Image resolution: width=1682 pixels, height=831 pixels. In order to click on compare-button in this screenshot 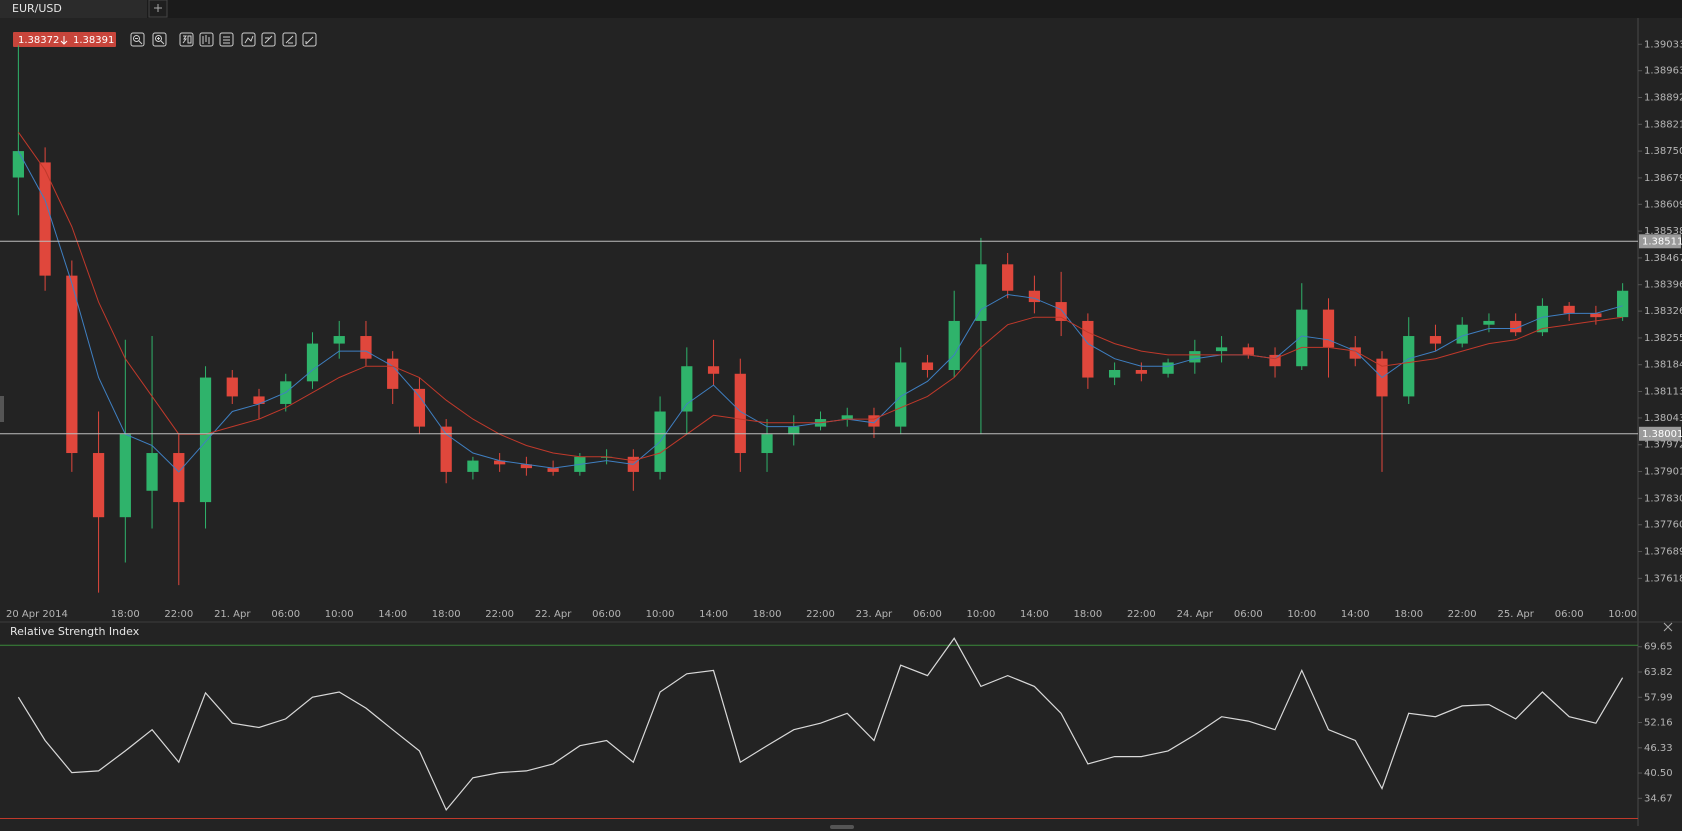, I will do `click(248, 39)`.